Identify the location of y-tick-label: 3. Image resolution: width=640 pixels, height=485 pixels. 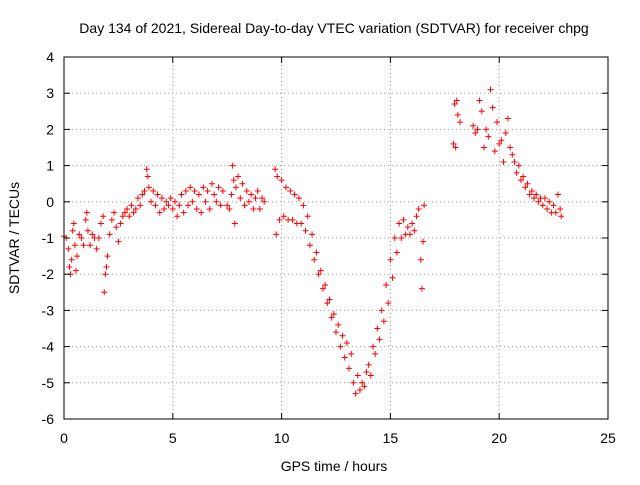
(50, 93).